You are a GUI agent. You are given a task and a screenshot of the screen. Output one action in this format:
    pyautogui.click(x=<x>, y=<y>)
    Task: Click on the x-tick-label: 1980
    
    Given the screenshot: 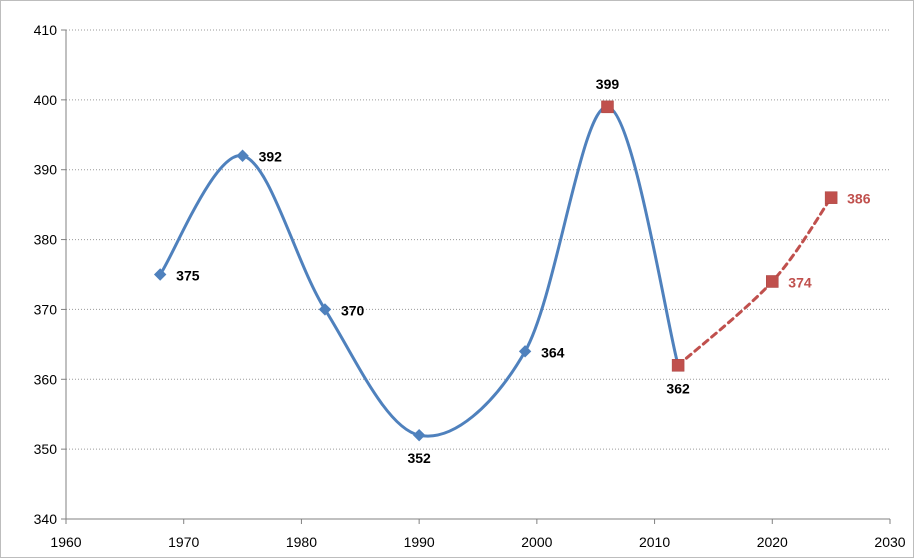 What is the action you would take?
    pyautogui.click(x=301, y=542)
    